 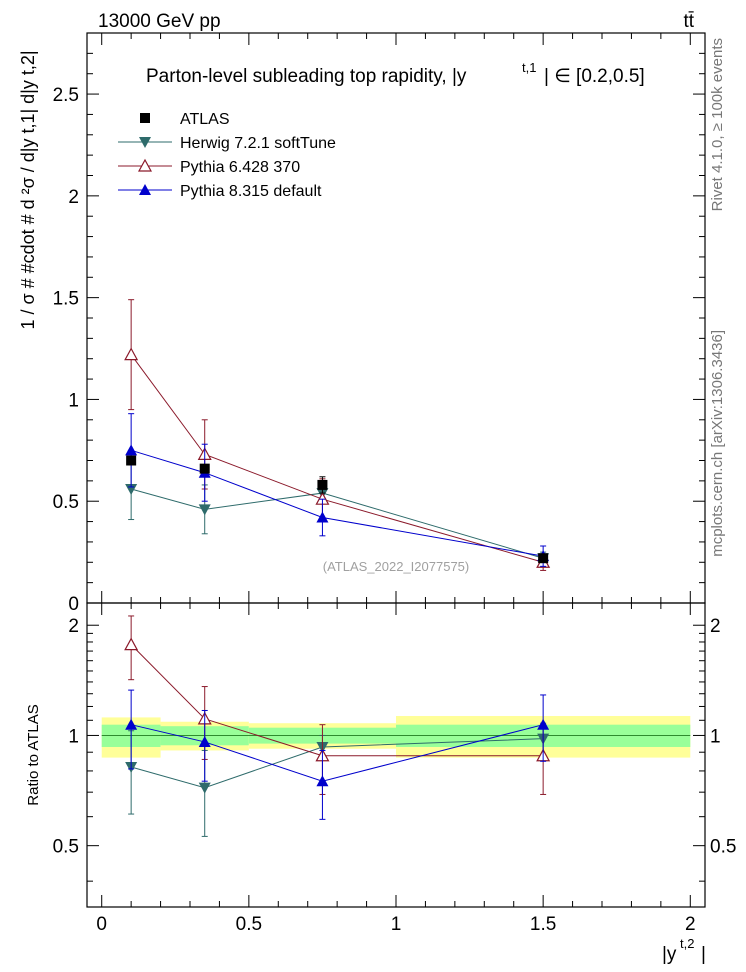 I want to click on ratio-ytick-label-left-1: 1, so click(x=73, y=736).